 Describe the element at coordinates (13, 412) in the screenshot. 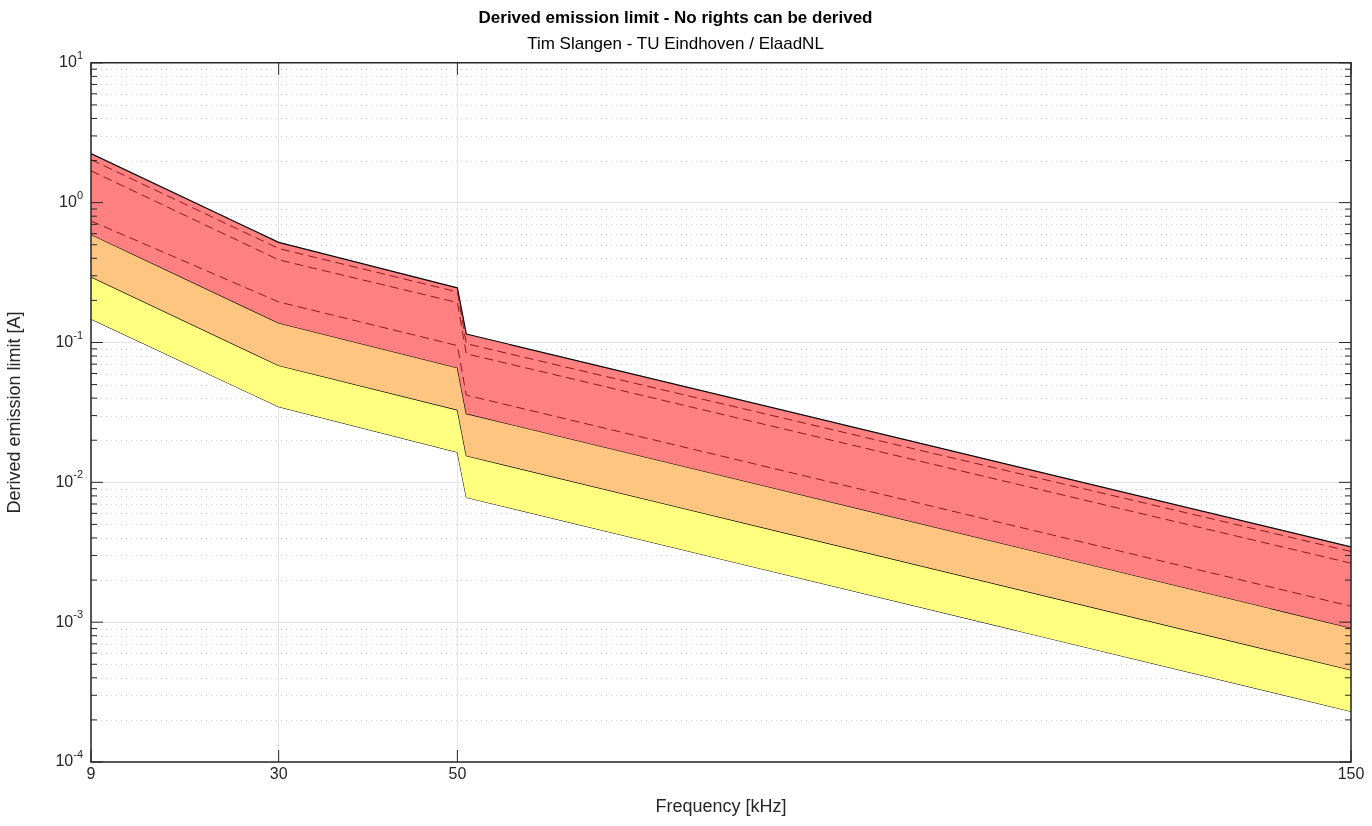

I see `y-axis-title: Derived emission limit [A]` at that location.